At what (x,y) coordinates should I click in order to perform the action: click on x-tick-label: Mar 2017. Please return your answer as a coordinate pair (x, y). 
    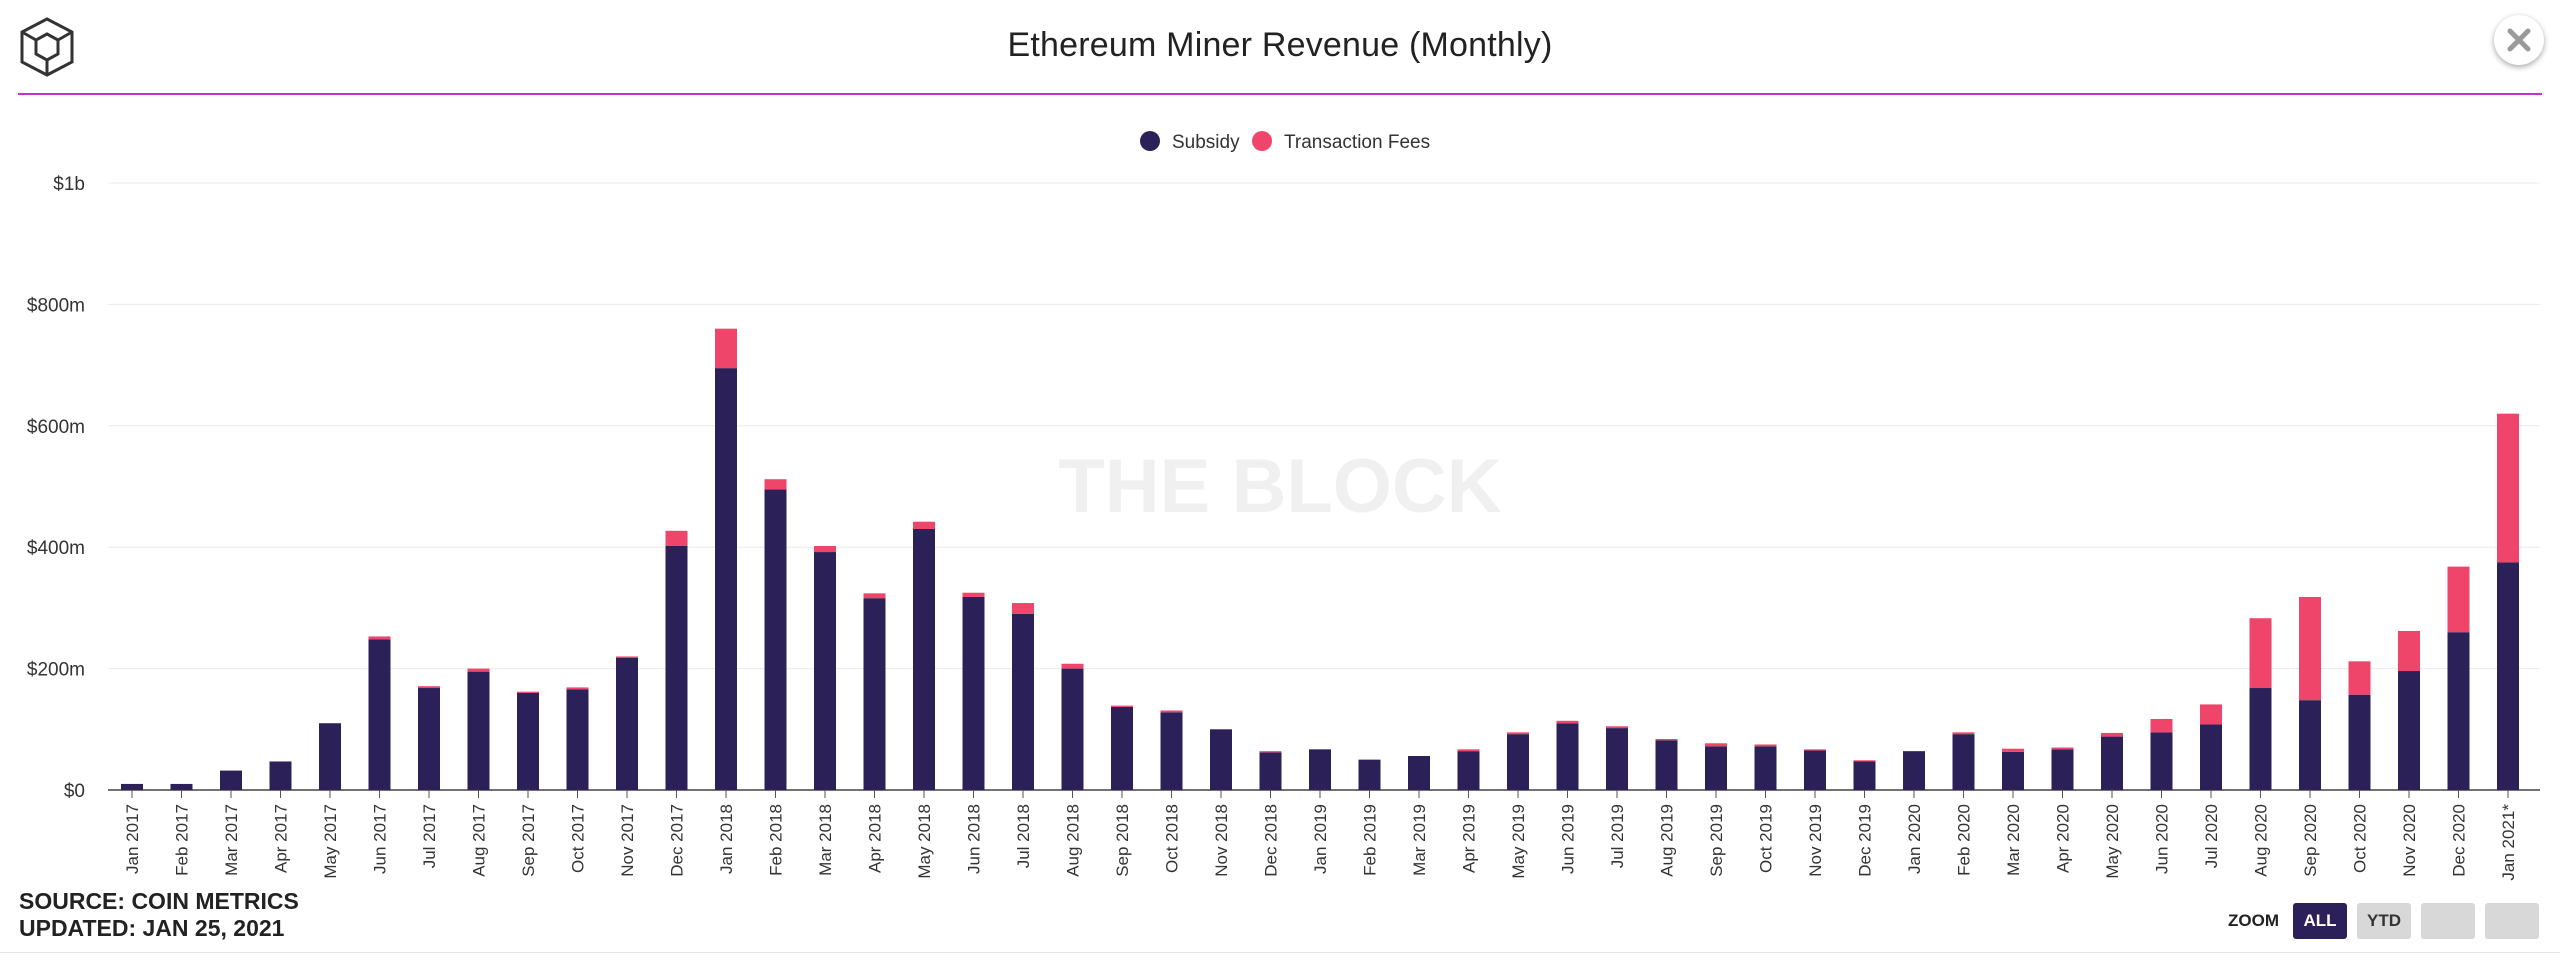
    Looking at the image, I should click on (231, 840).